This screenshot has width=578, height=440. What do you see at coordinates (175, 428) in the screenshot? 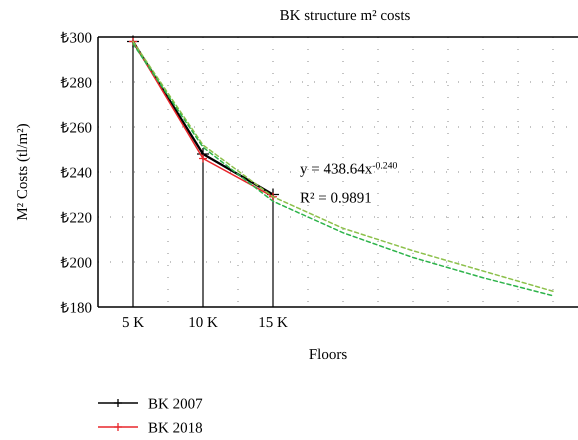
I see `legend-label: BK 2018` at bounding box center [175, 428].